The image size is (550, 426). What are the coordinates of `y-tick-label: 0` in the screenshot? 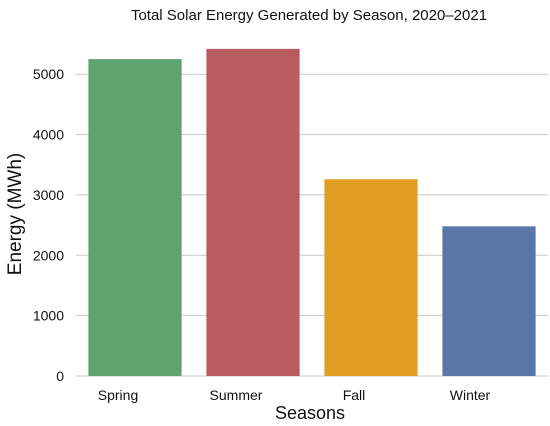 It's located at (60, 376).